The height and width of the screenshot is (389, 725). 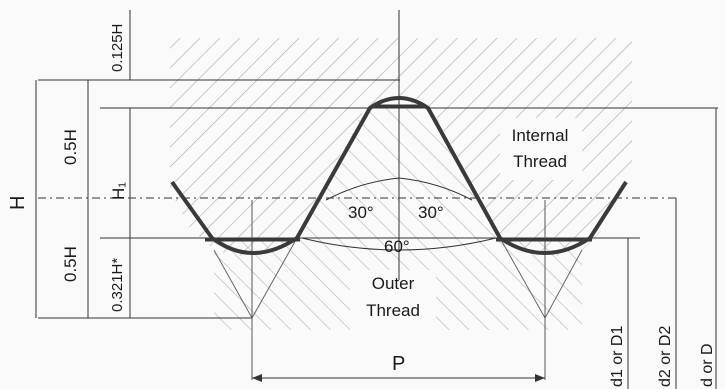 I want to click on label-lower-half: 0.5H, so click(x=70, y=264).